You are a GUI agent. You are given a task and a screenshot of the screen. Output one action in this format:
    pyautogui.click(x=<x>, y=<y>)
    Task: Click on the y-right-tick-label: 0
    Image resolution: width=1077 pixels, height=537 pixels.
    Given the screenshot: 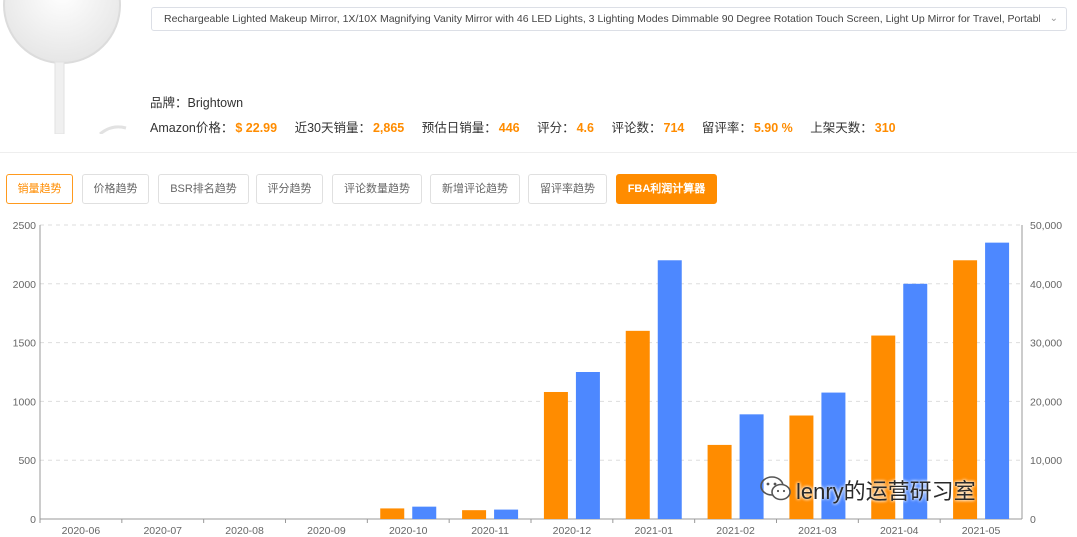 What is the action you would take?
    pyautogui.click(x=1033, y=520)
    